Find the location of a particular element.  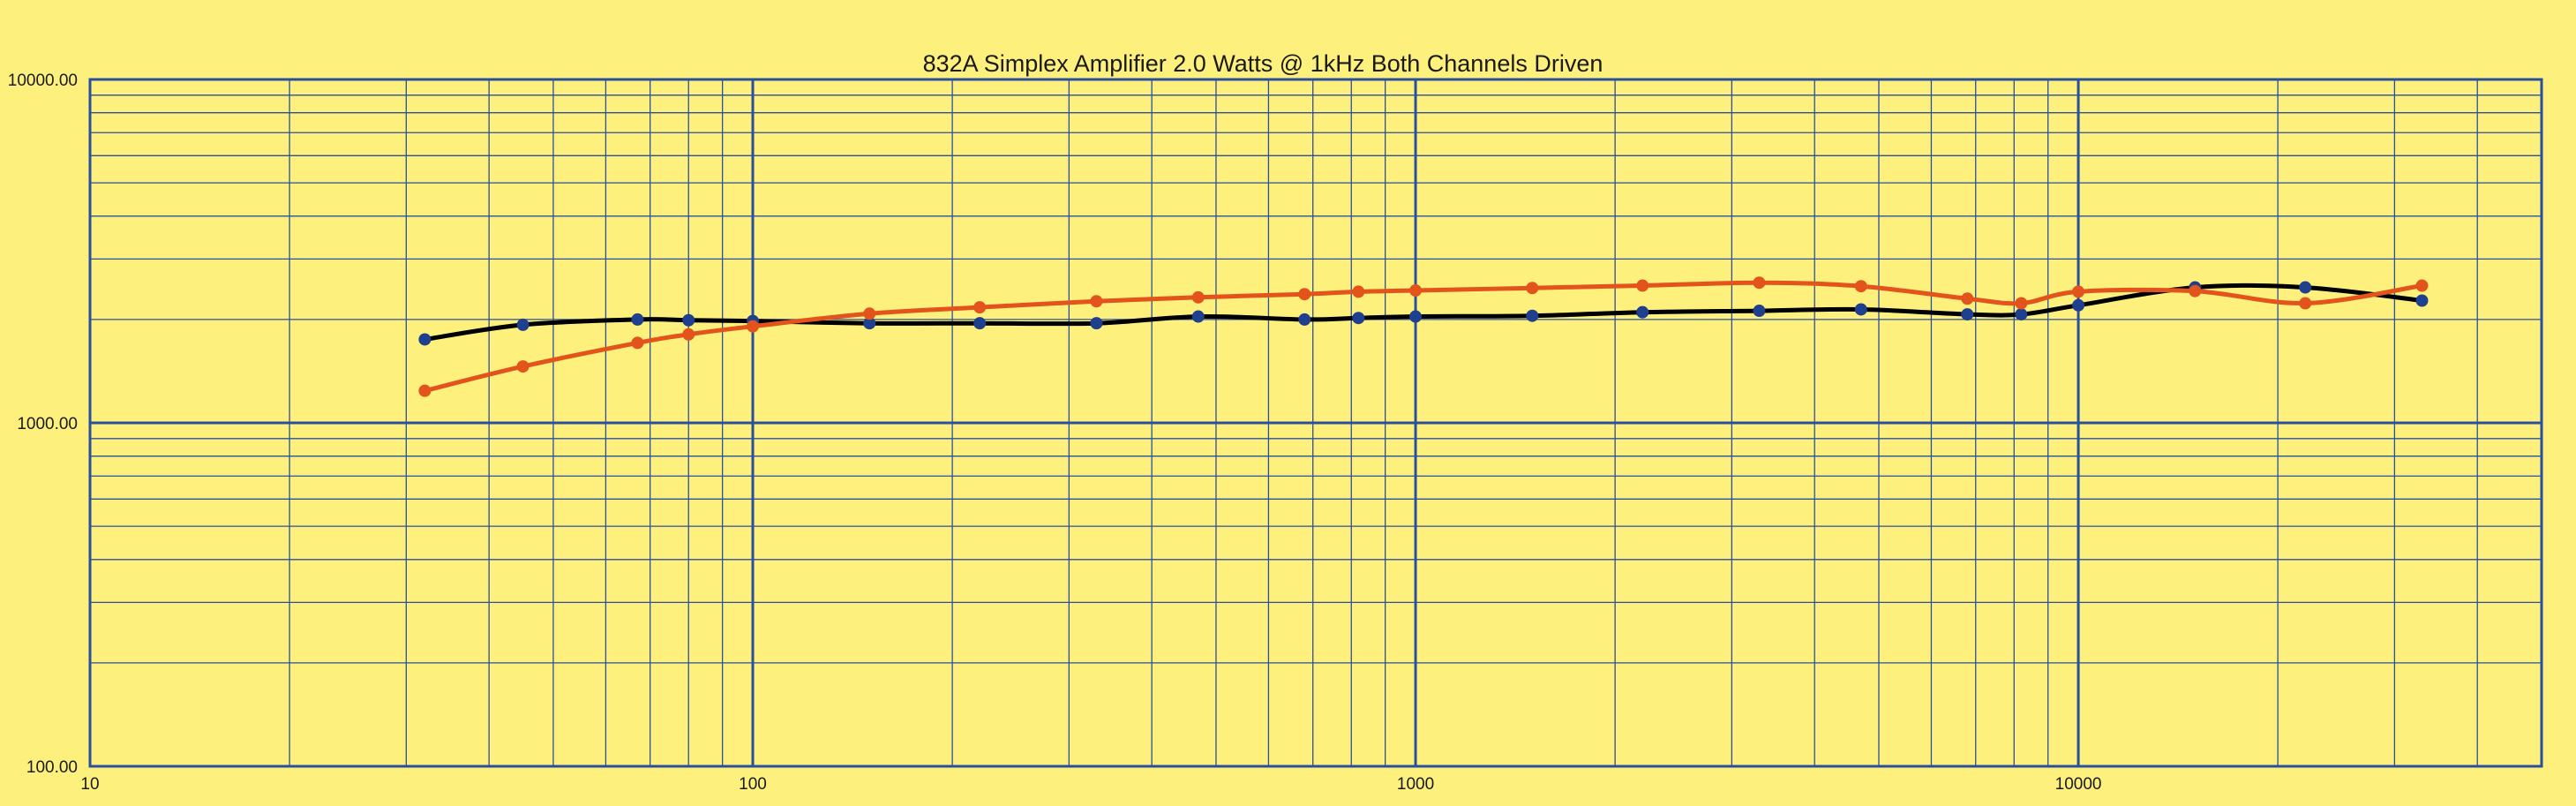

series-2-line is located at coordinates (1423, 337).